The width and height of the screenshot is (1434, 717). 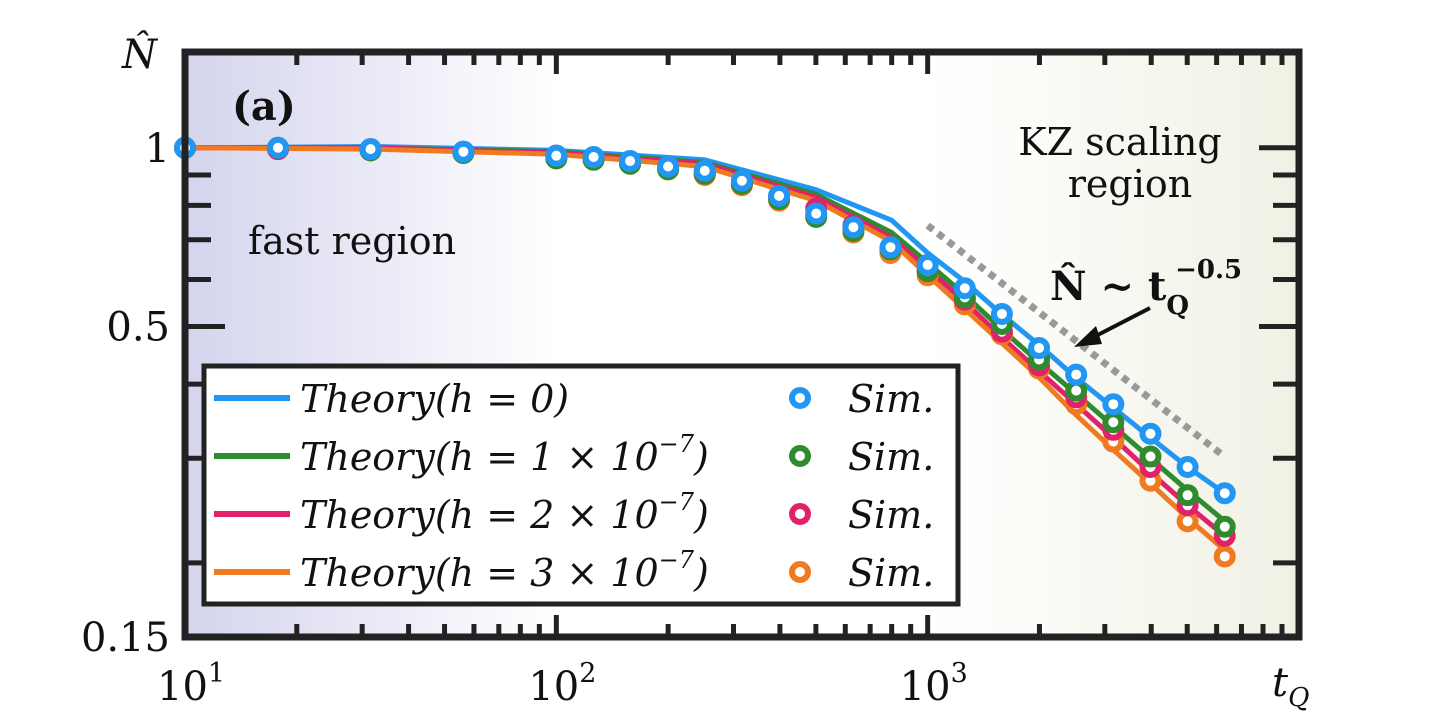 I want to click on x-axis-label-main: t, so click(x=1280, y=683).